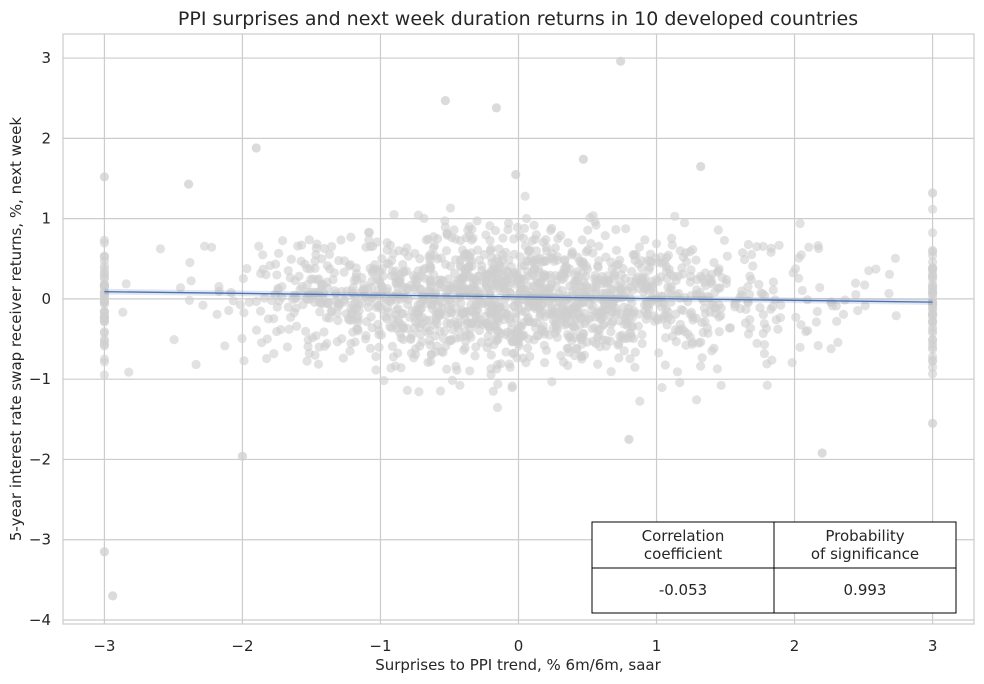 Image resolution: width=984 pixels, height=684 pixels. Describe the element at coordinates (515, 646) in the screenshot. I see `x-tick-labels: −3 −2 −1 0 1 2 3` at that location.